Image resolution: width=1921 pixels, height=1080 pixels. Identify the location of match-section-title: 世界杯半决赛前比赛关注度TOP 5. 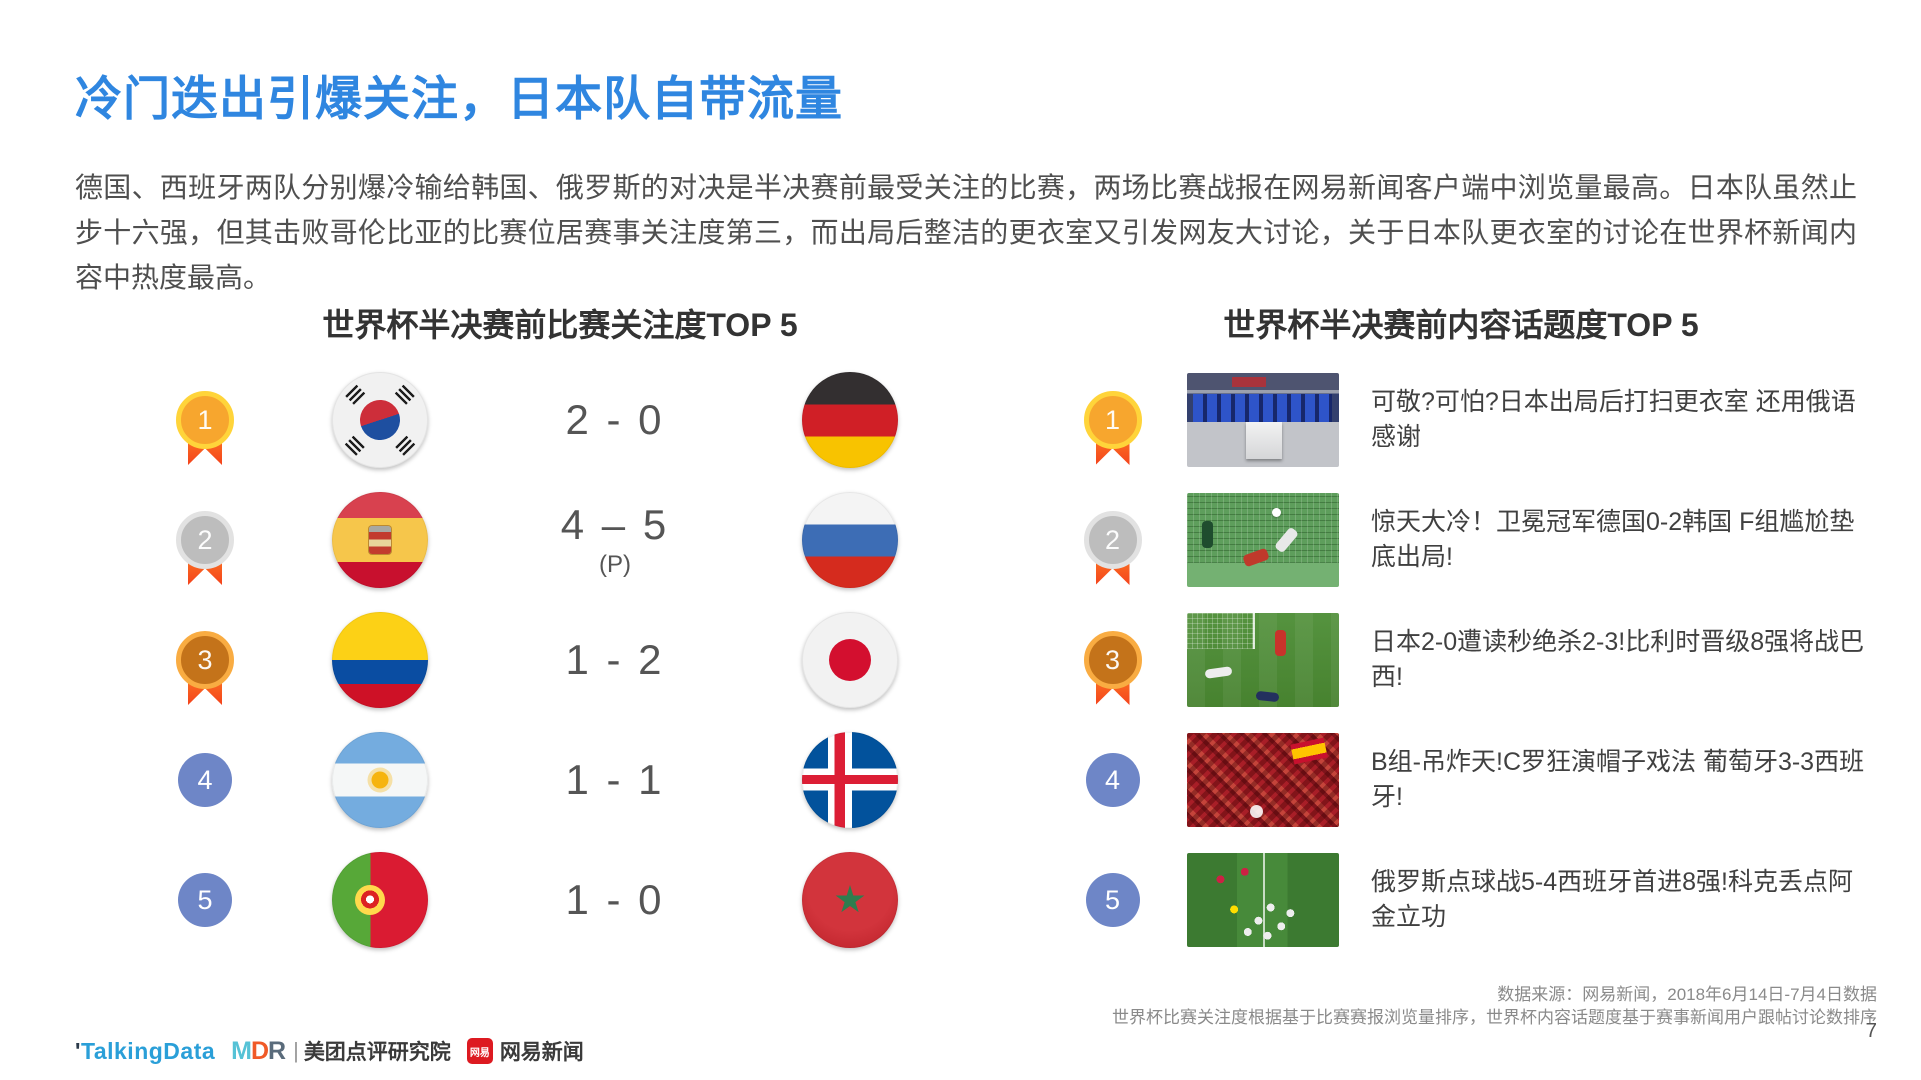
(560, 325).